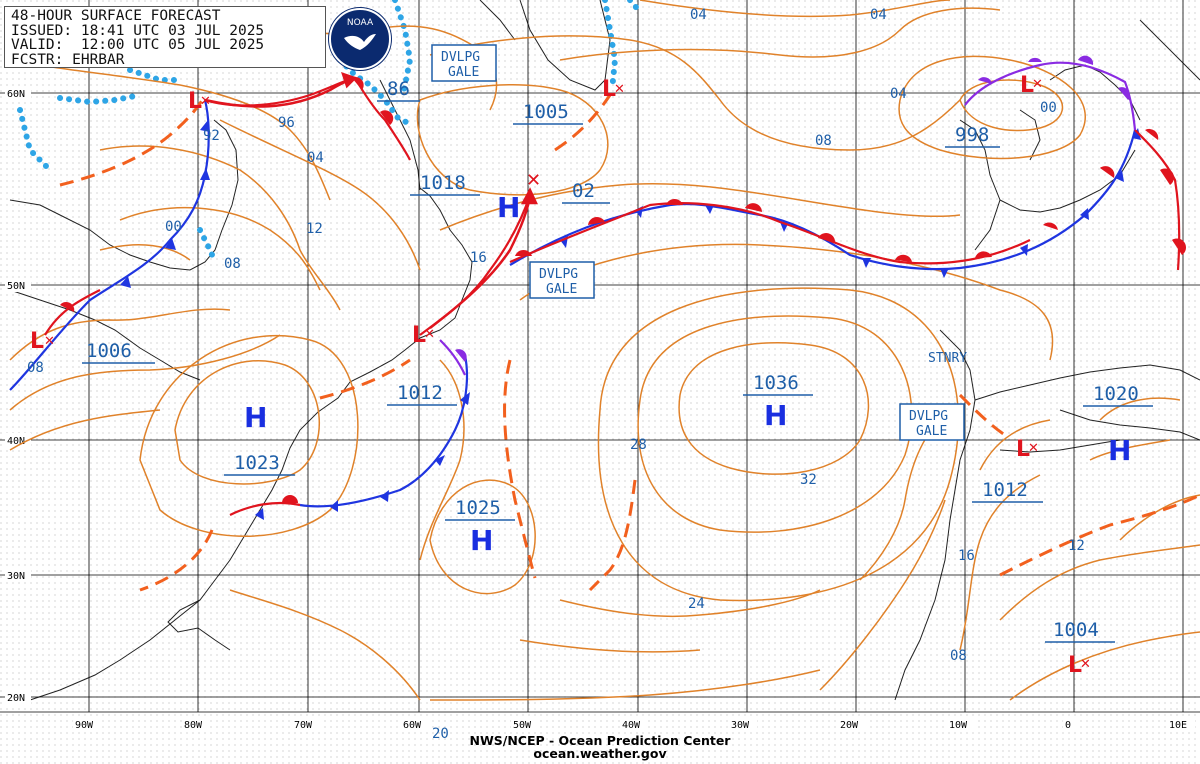  Describe the element at coordinates (18, 395) in the screenshot. I see `latitude-labels: 60N 50N 40N 30N 20N` at that location.